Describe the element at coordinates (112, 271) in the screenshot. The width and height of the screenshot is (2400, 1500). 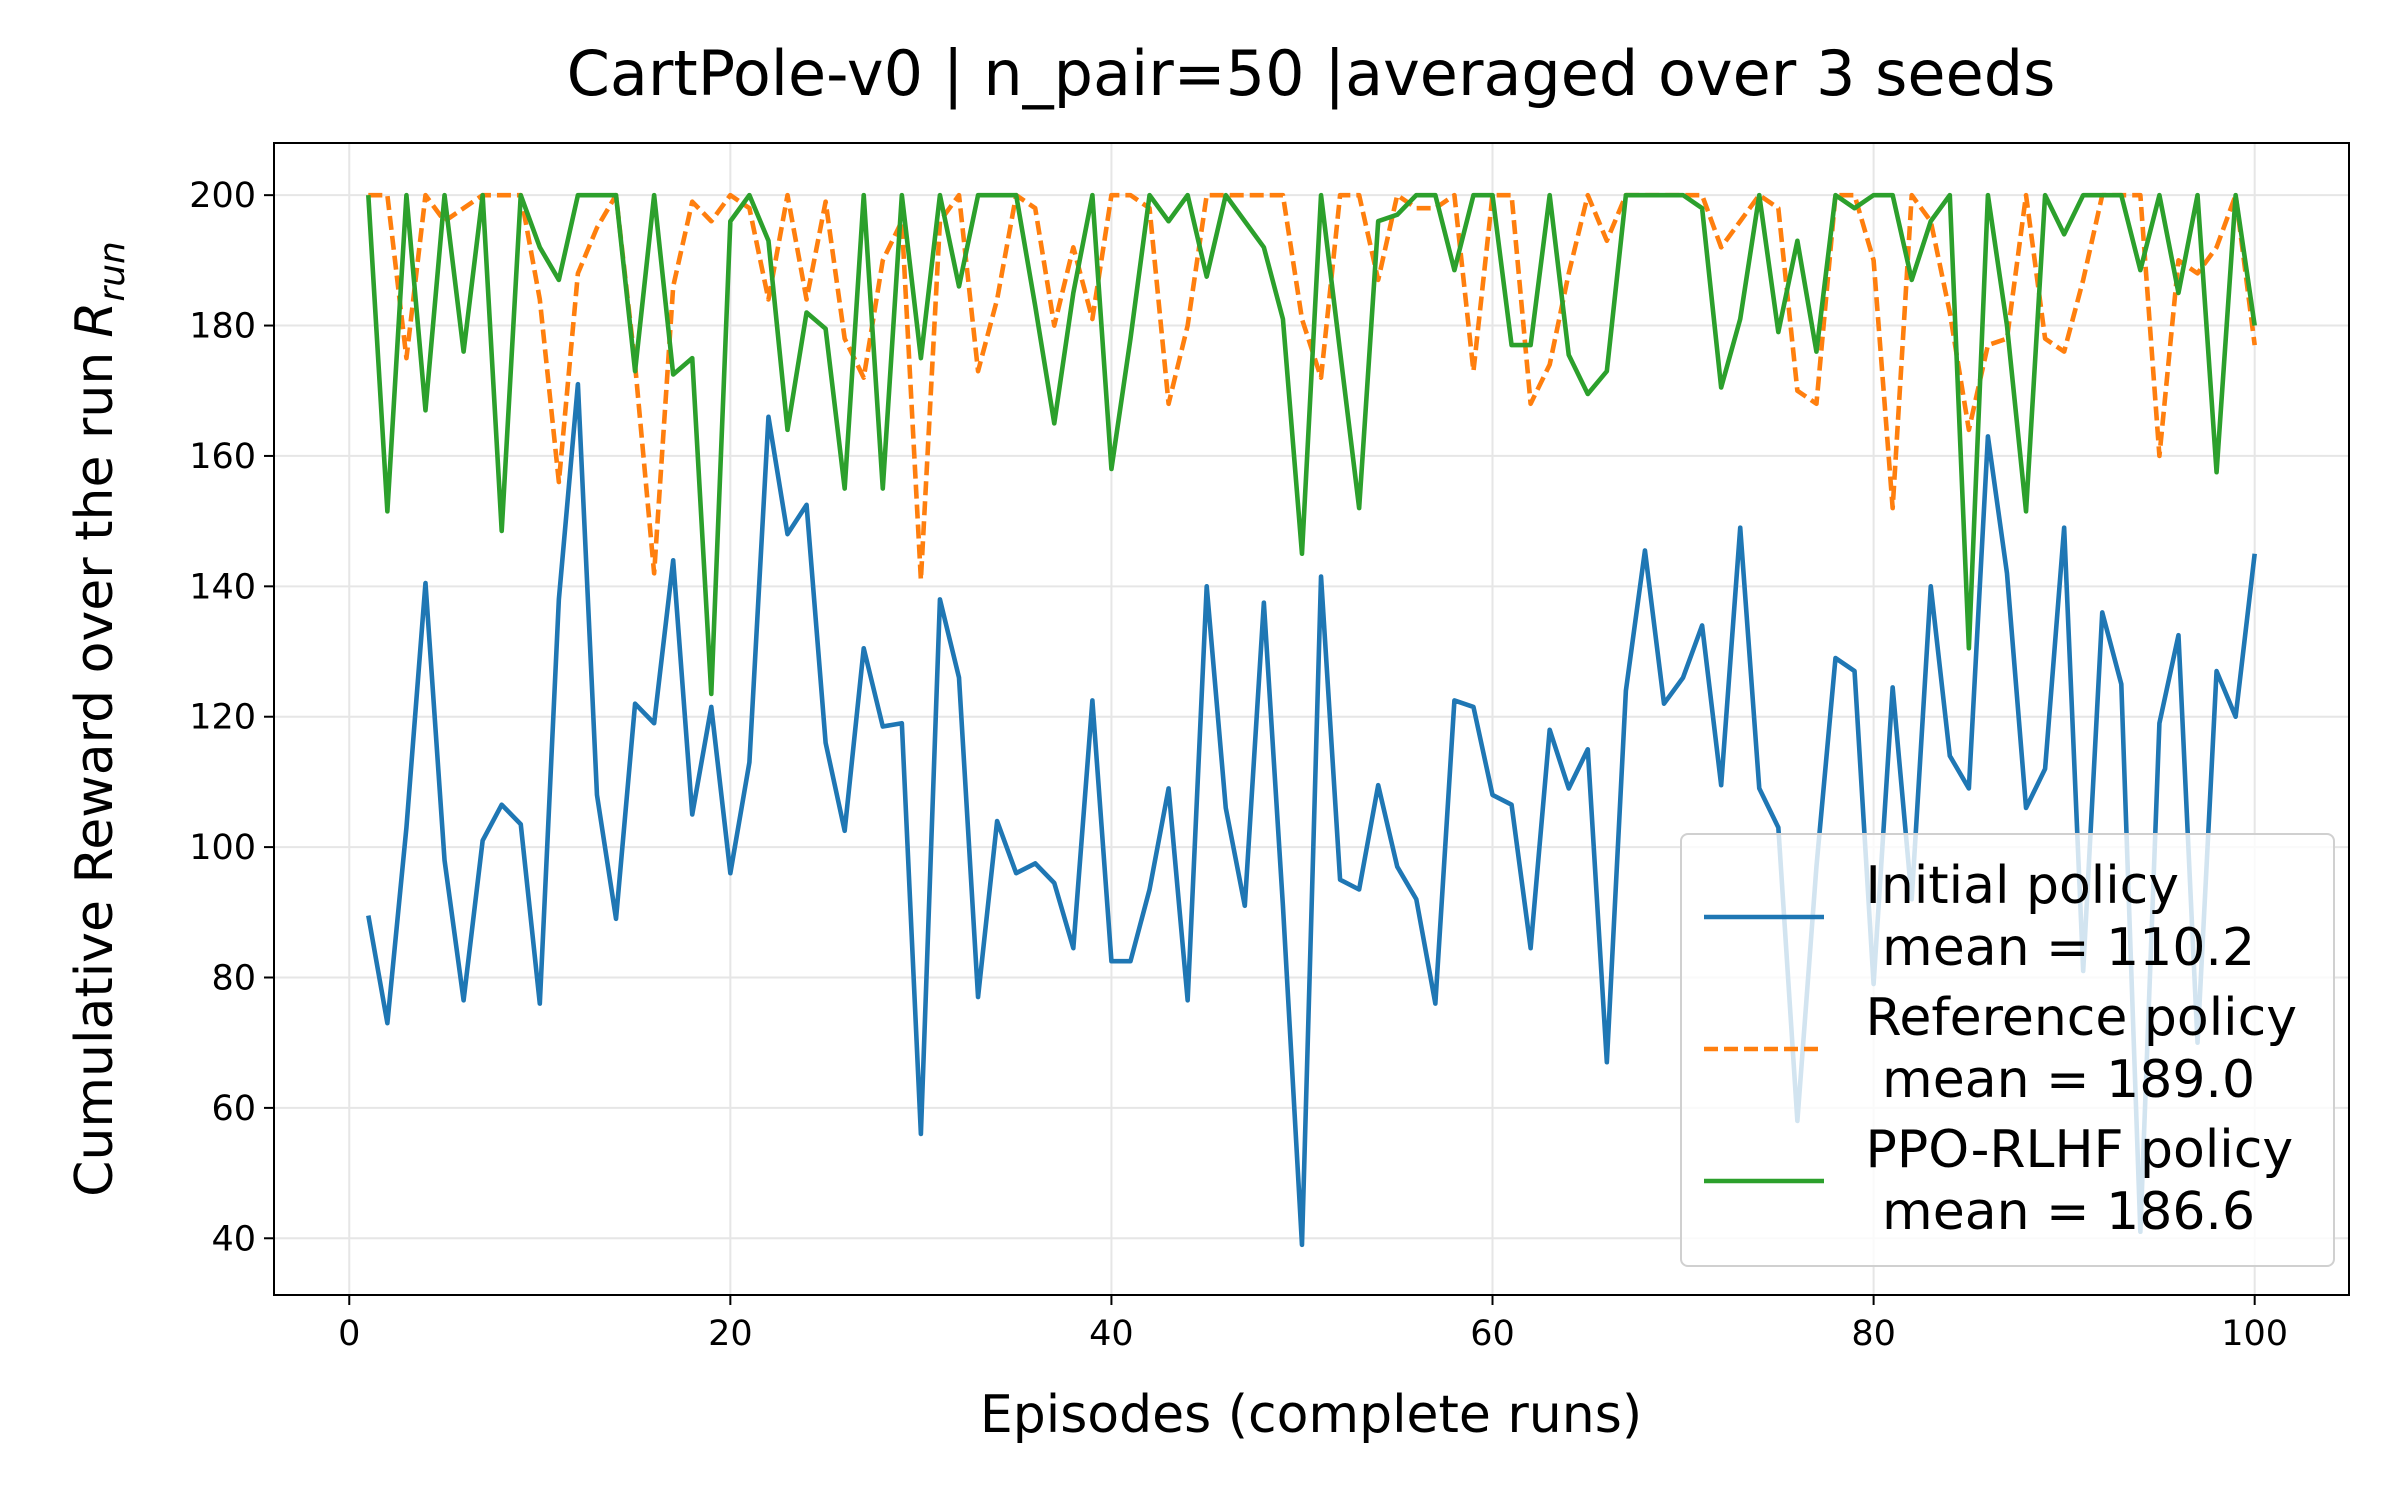
I see `y-axis-label-subscript: run` at that location.